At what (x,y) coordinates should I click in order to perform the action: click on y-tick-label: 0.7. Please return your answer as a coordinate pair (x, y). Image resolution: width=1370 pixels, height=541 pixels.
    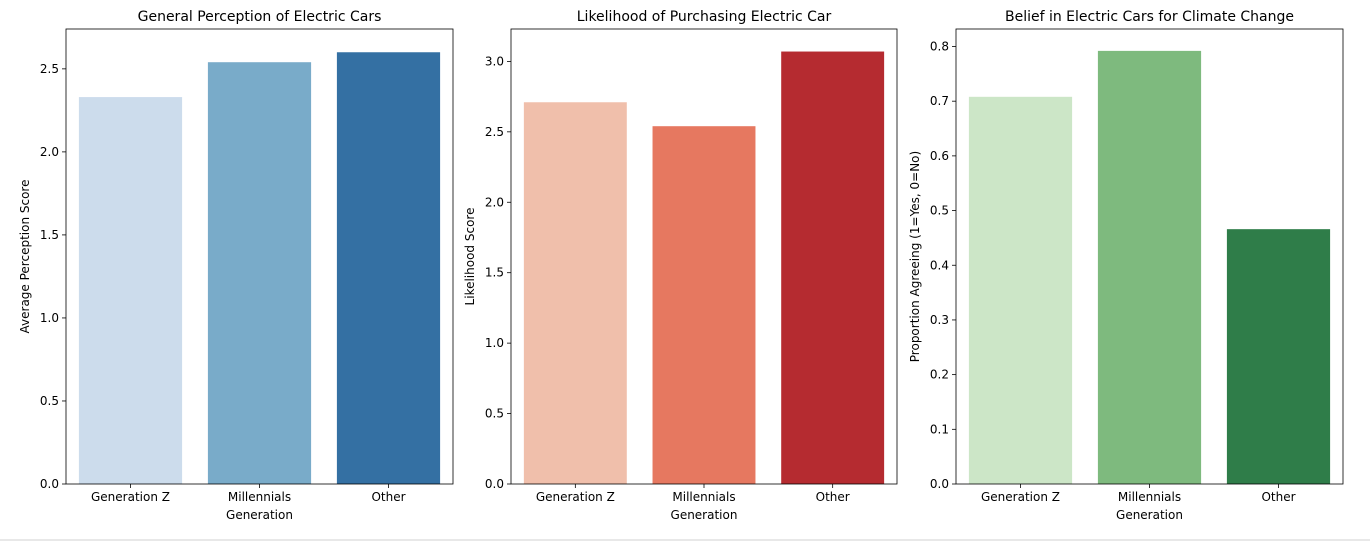
    Looking at the image, I should click on (939, 101).